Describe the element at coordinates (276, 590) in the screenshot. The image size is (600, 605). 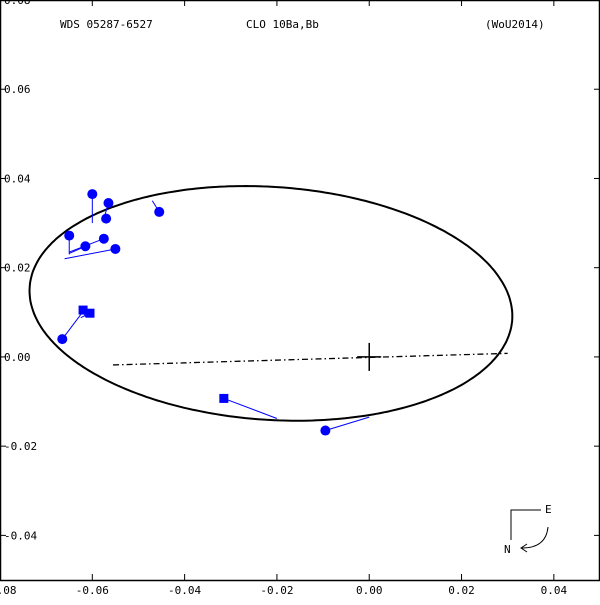
I see `x-tick-label: -0.02` at that location.